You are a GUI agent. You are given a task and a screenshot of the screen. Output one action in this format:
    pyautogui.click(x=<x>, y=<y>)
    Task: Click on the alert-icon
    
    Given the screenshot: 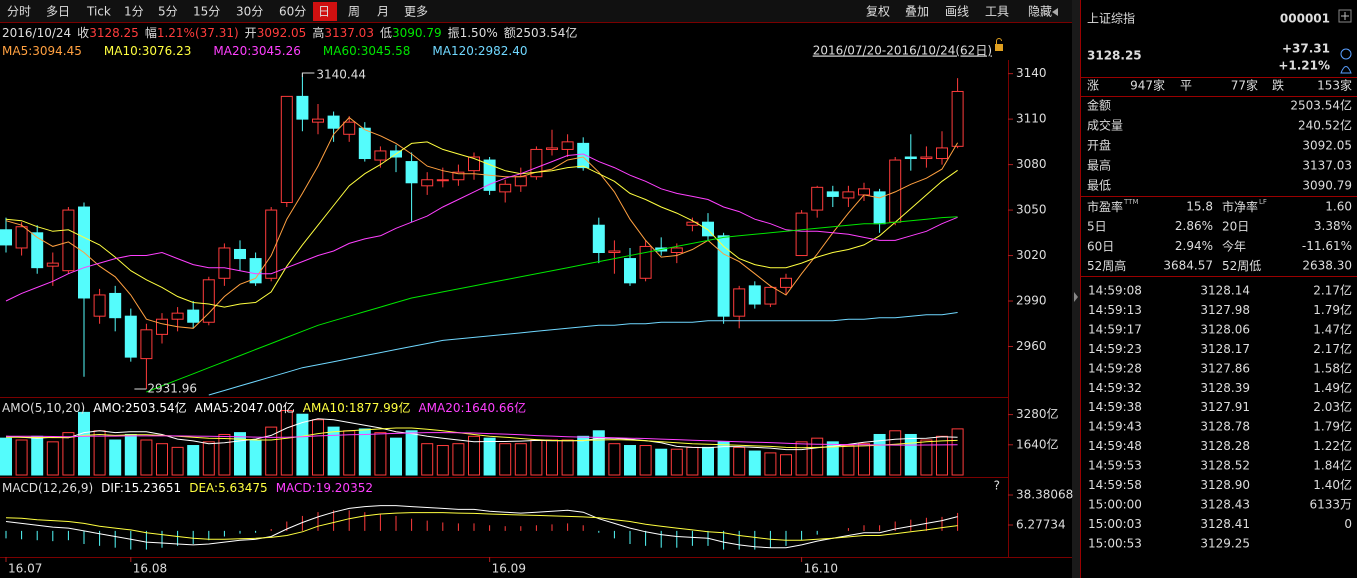 What is the action you would take?
    pyautogui.click(x=1346, y=70)
    